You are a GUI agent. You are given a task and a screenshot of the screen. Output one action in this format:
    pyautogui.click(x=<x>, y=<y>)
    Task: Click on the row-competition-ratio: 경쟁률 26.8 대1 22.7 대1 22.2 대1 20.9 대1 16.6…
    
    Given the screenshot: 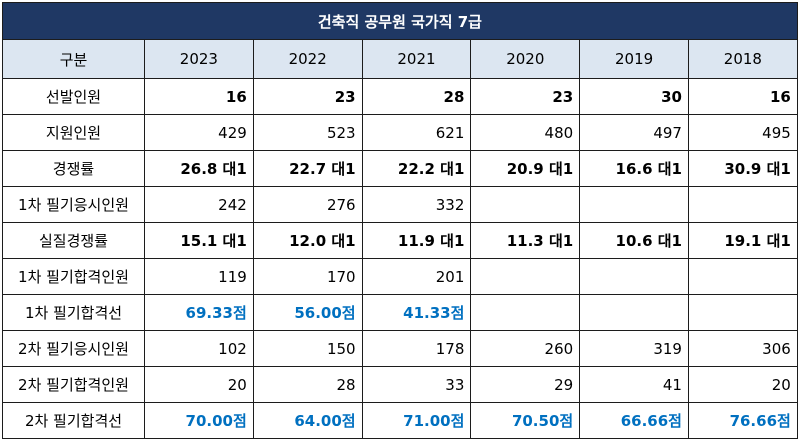 What is the action you would take?
    pyautogui.click(x=400, y=168)
    